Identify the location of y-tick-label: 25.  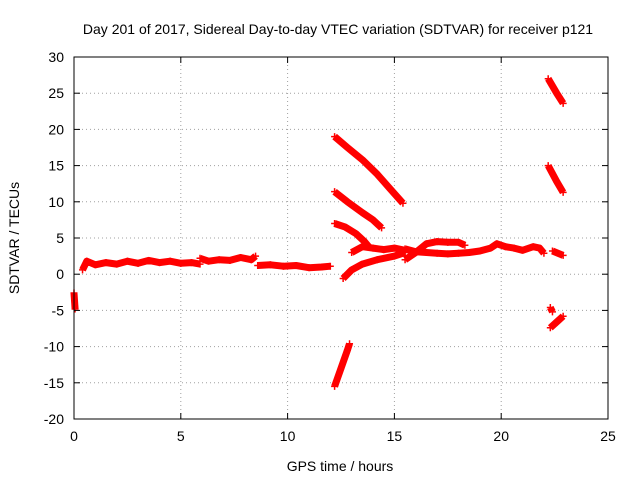
(56, 93).